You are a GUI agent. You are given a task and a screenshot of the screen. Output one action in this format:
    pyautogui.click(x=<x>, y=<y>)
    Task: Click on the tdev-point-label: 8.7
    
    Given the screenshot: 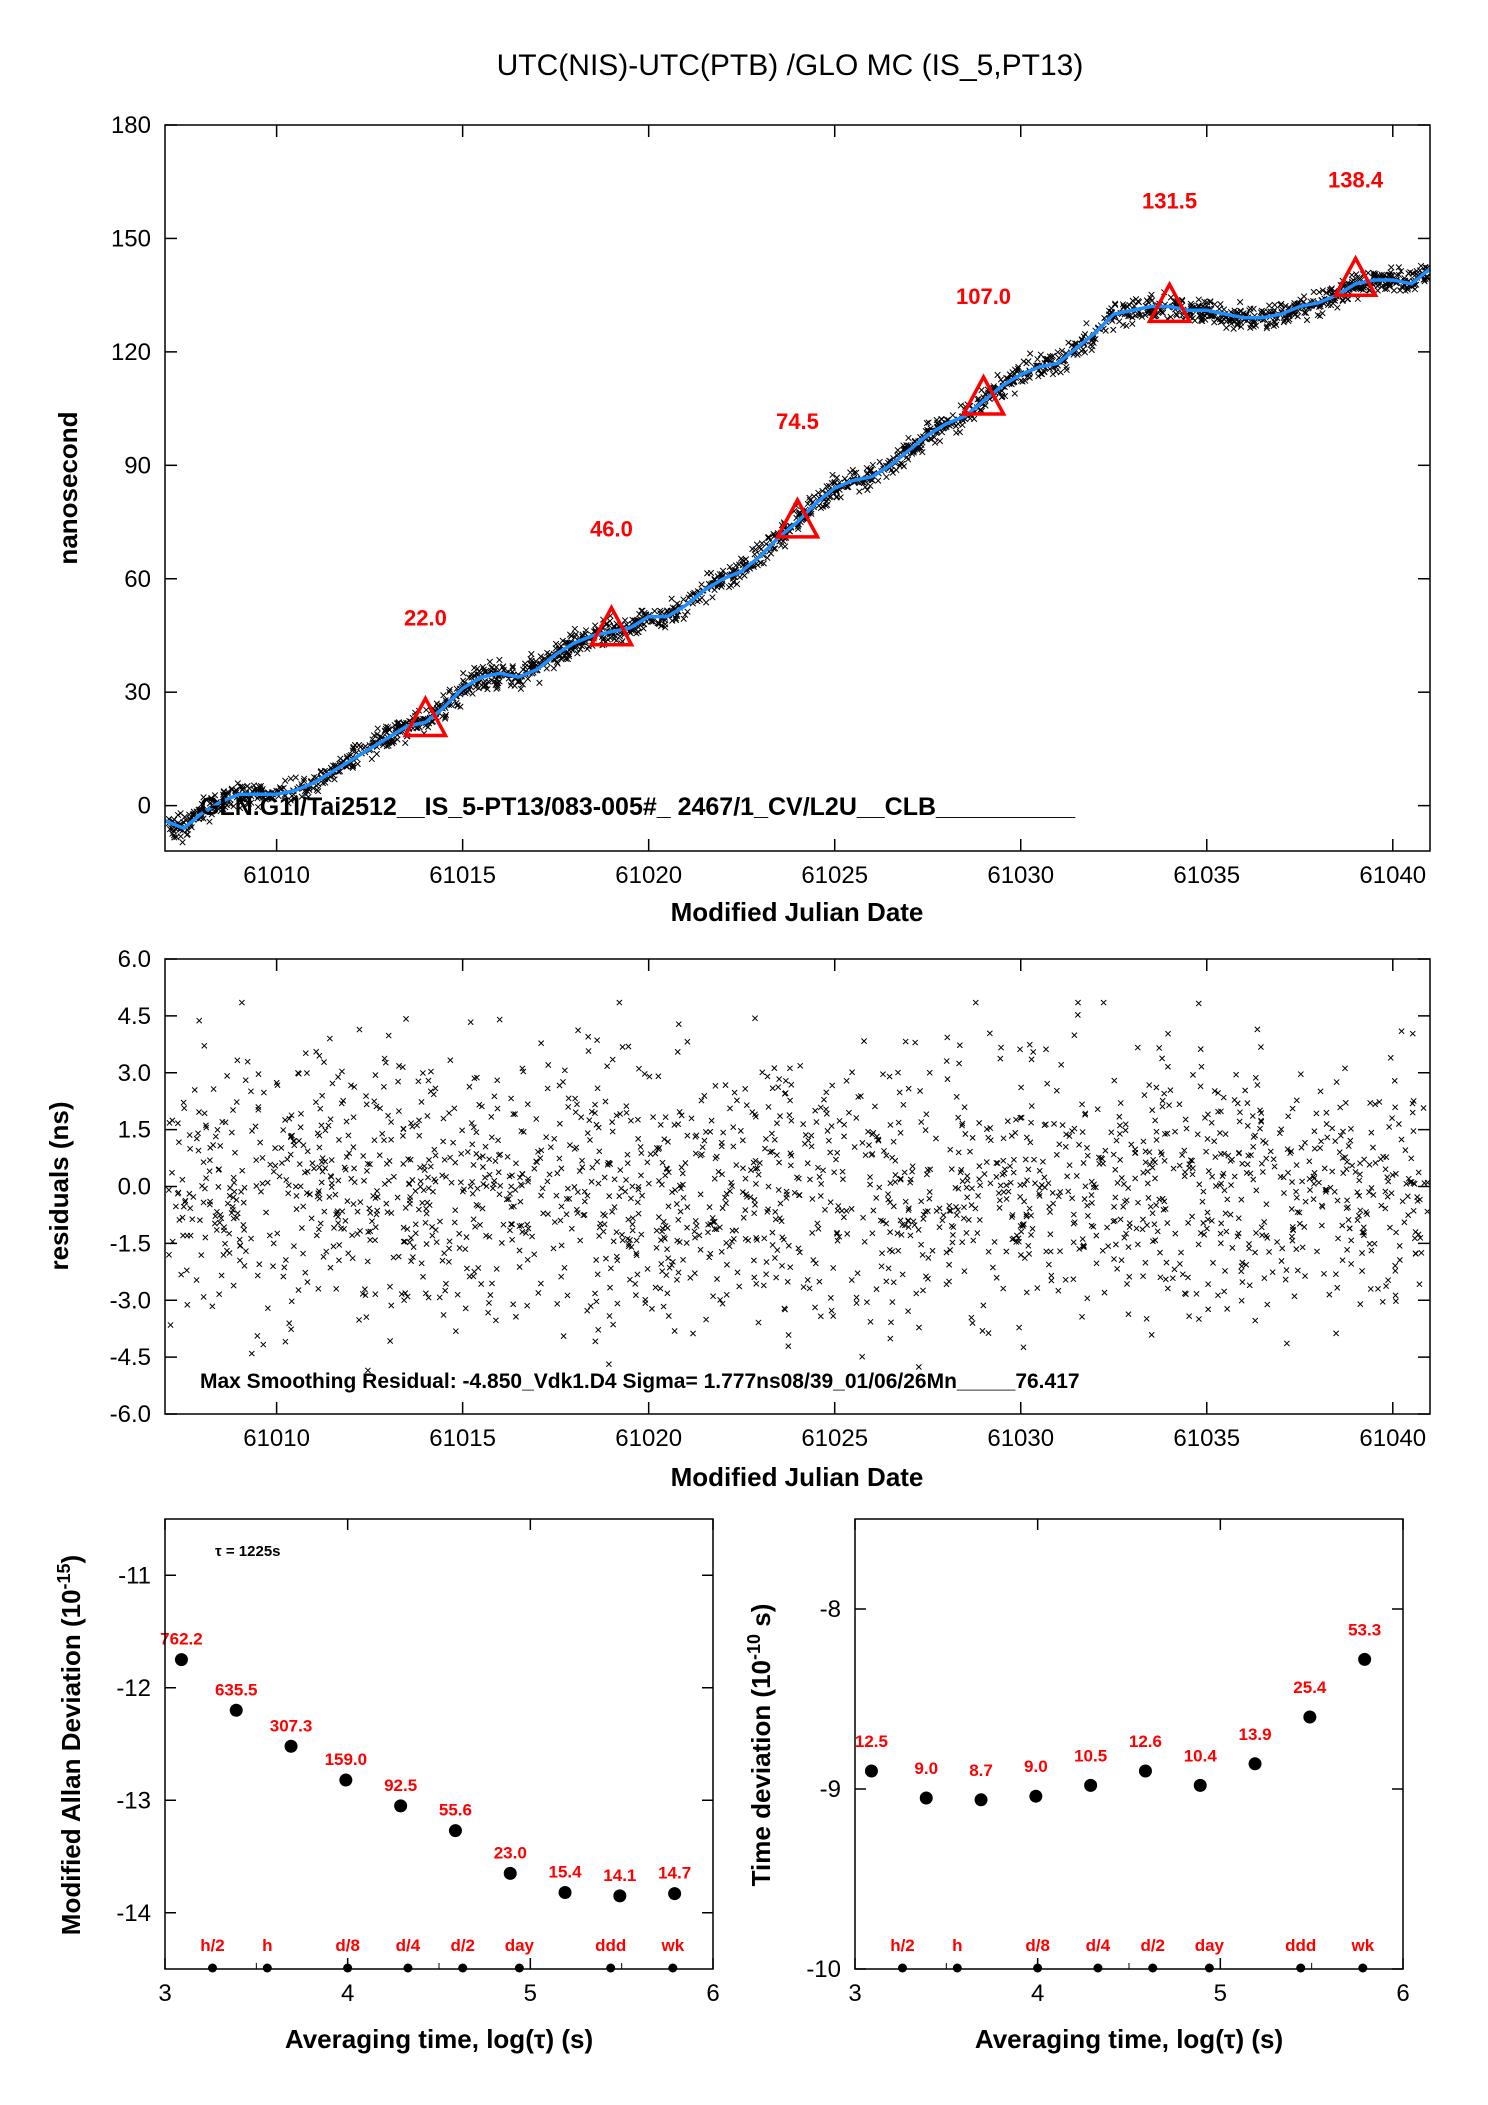 What is the action you would take?
    pyautogui.click(x=981, y=1770)
    